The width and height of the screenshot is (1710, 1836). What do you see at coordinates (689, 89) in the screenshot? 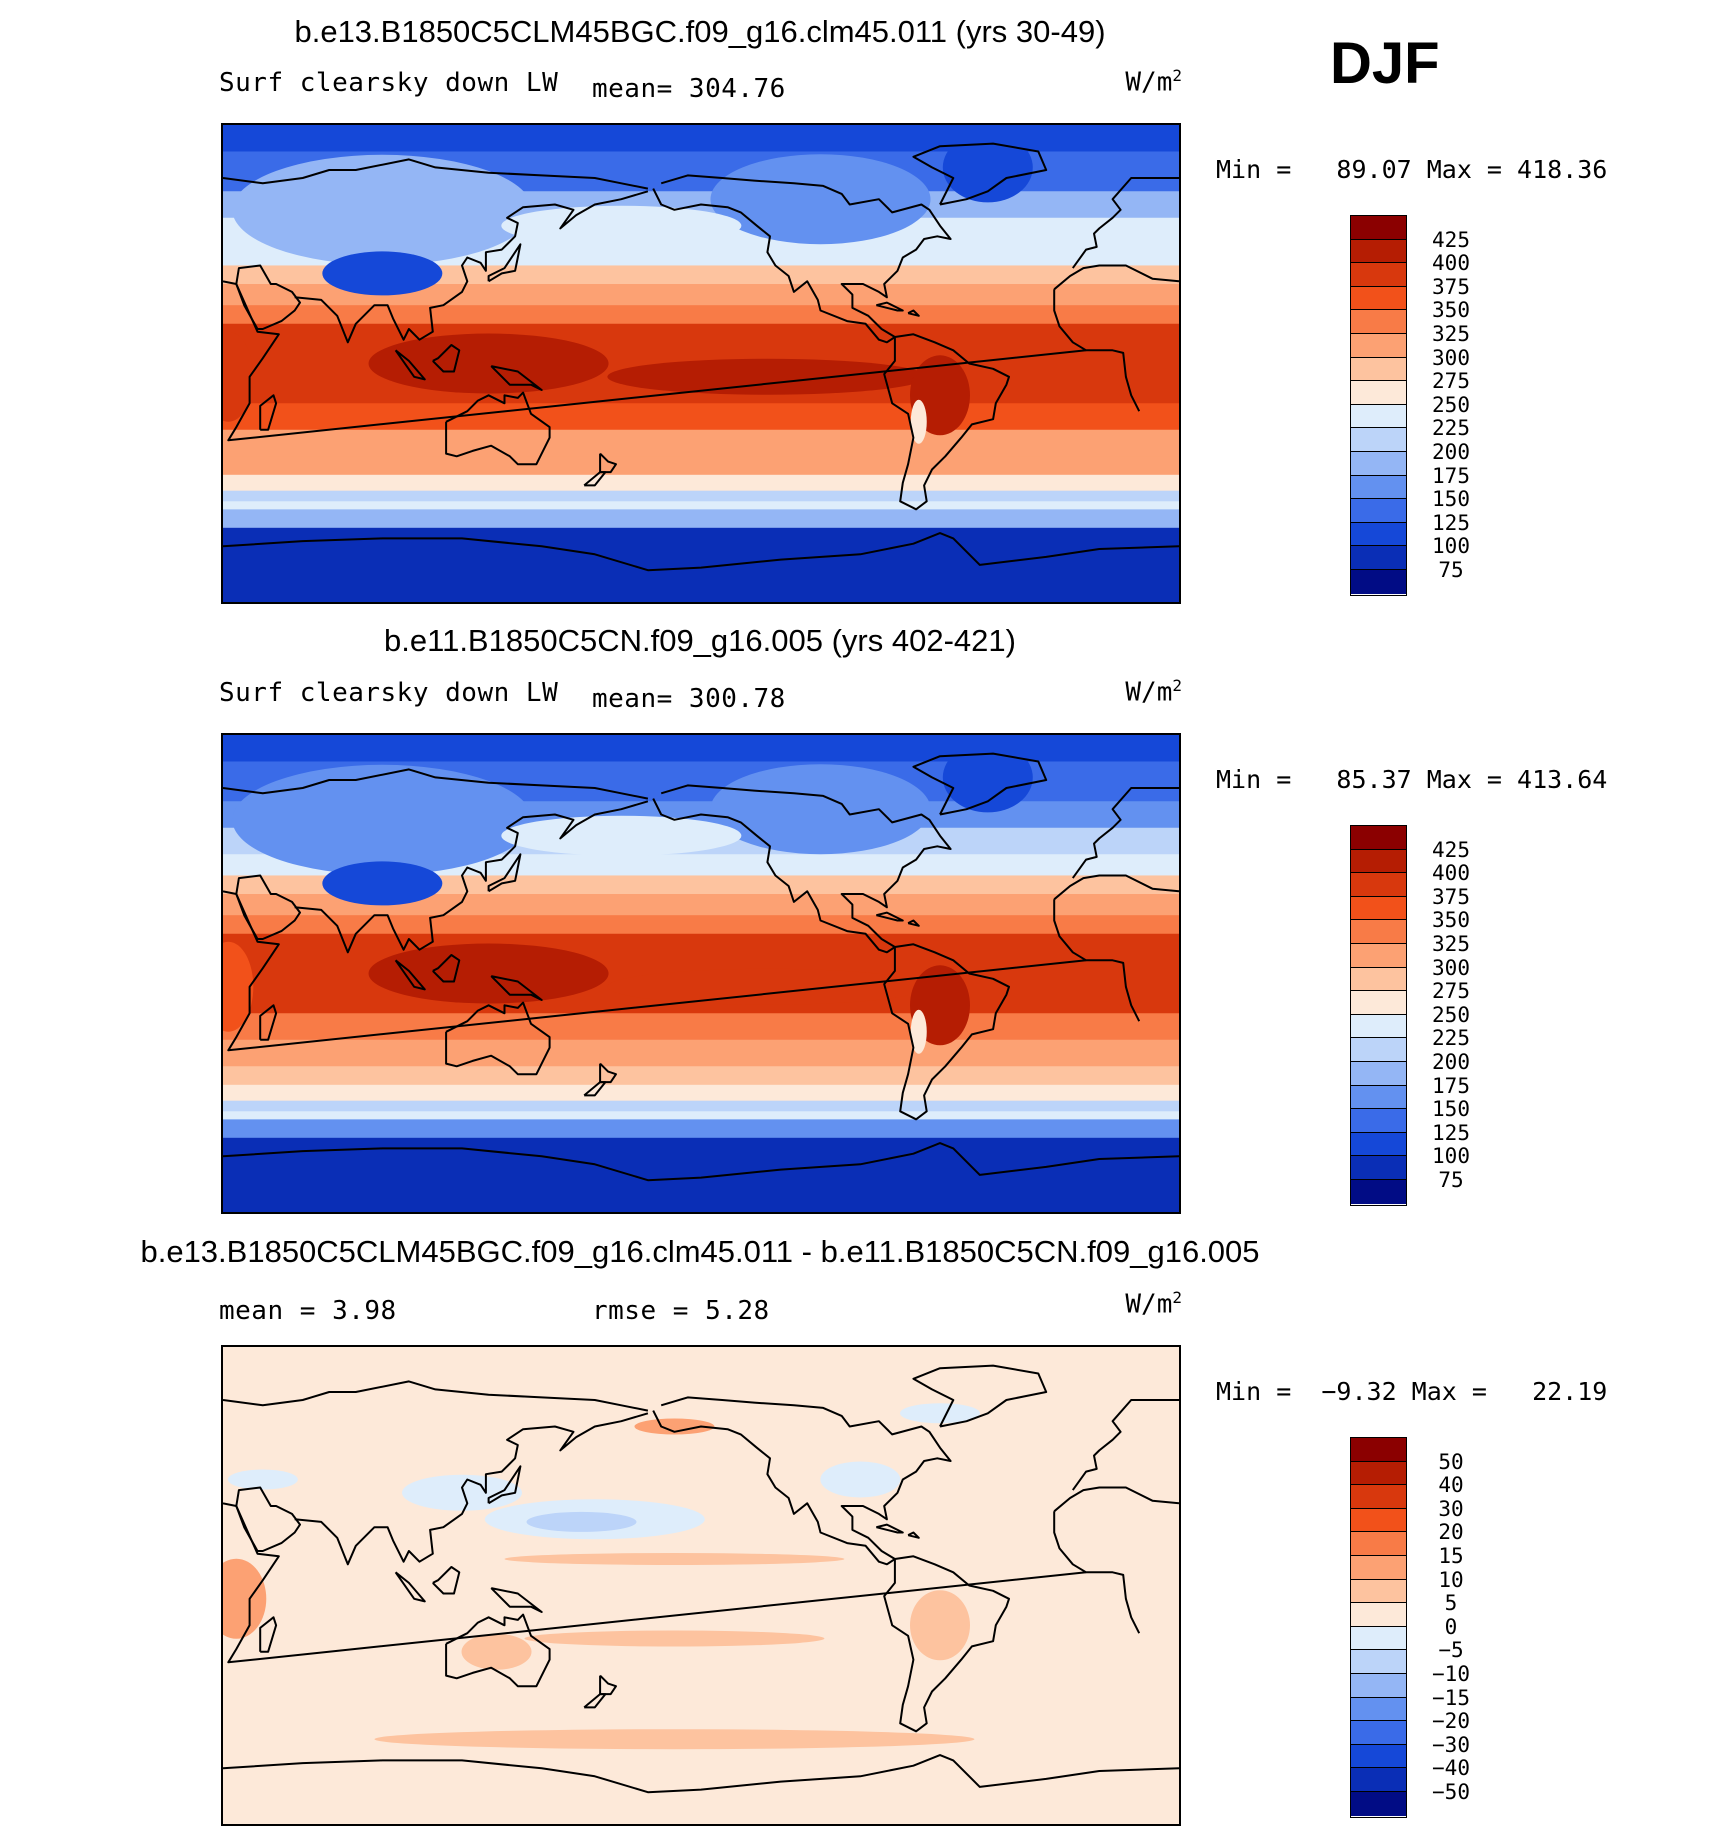
I see `panel1-mean: mean= 304.76` at bounding box center [689, 89].